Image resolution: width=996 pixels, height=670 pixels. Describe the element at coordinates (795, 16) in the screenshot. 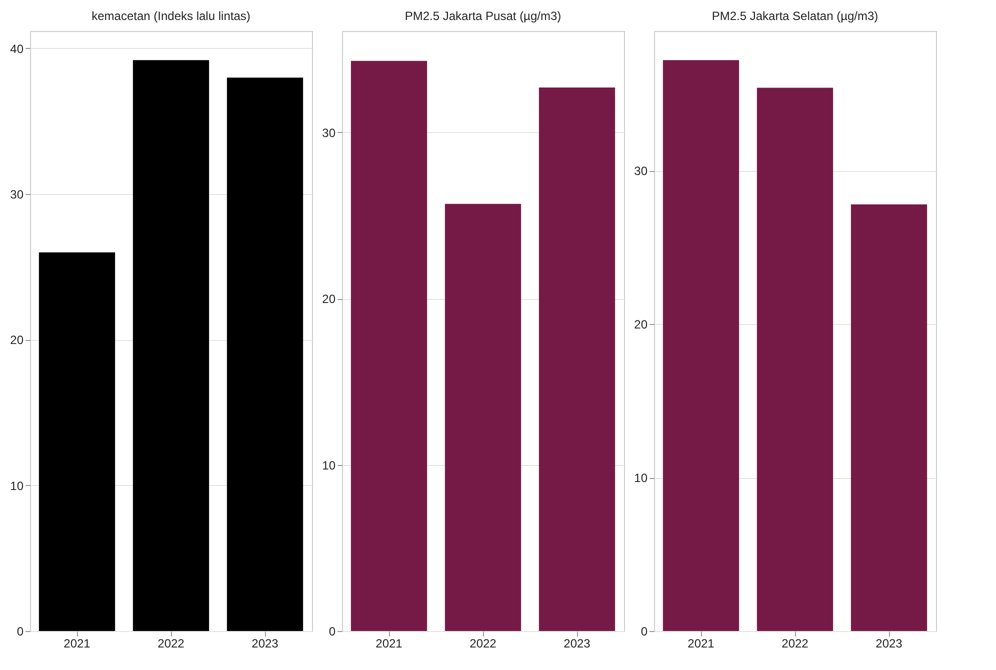

I see `chart-title: PM2.5 Jakarta Selatan (µg/m3)` at that location.